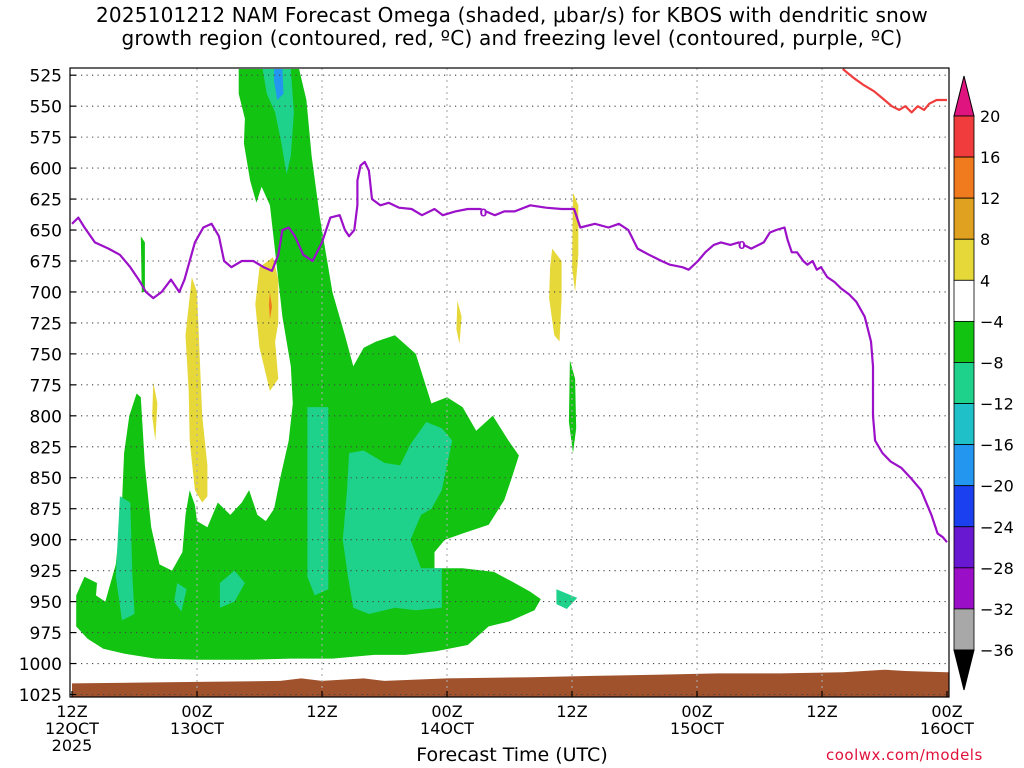  Describe the element at coordinates (997, 404) in the screenshot. I see `colorbar-label-7: −12` at that location.